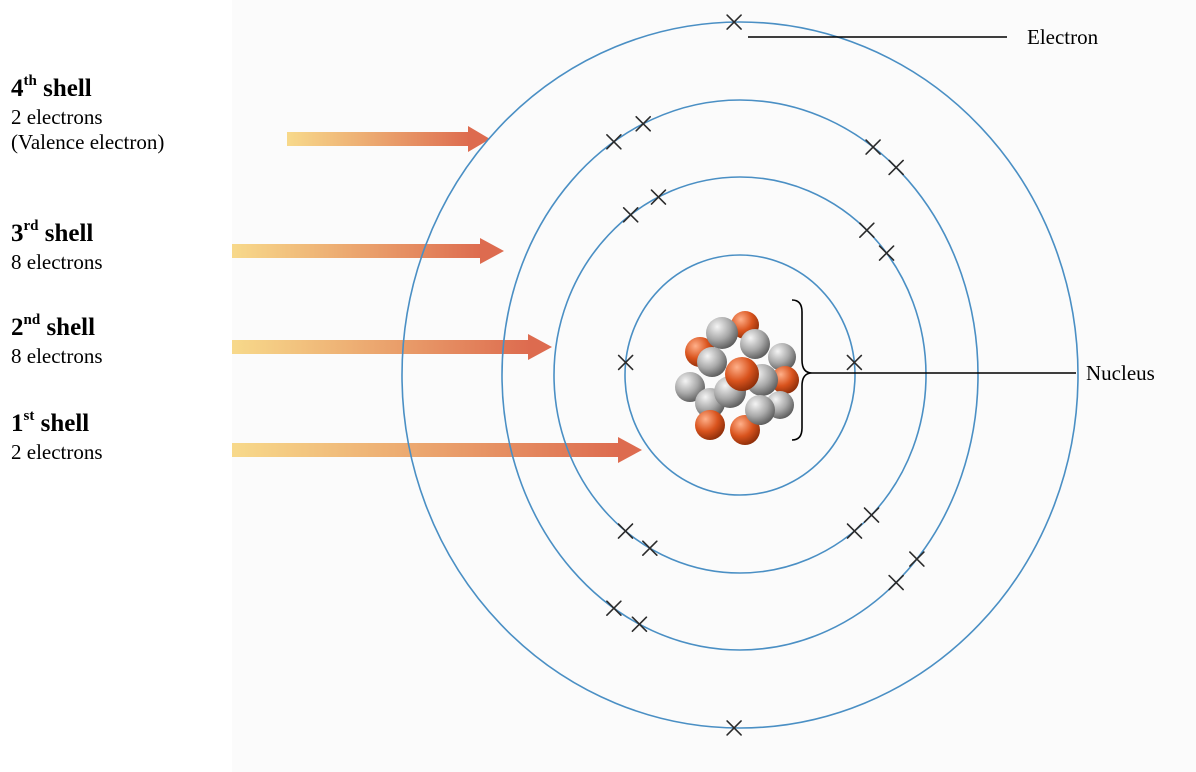  Describe the element at coordinates (88, 142) in the screenshot. I see `shell-note: (Valence electron)` at that location.